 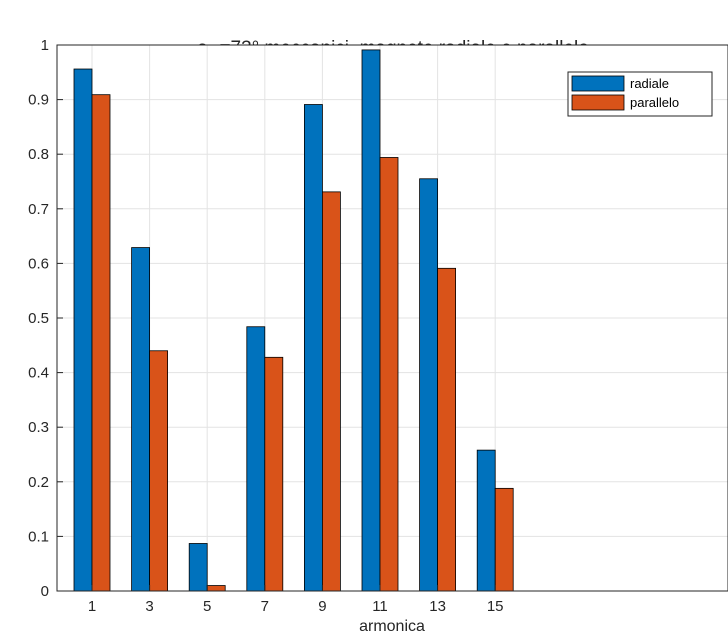 What do you see at coordinates (392, 626) in the screenshot?
I see `x-axis-label: armonica` at bounding box center [392, 626].